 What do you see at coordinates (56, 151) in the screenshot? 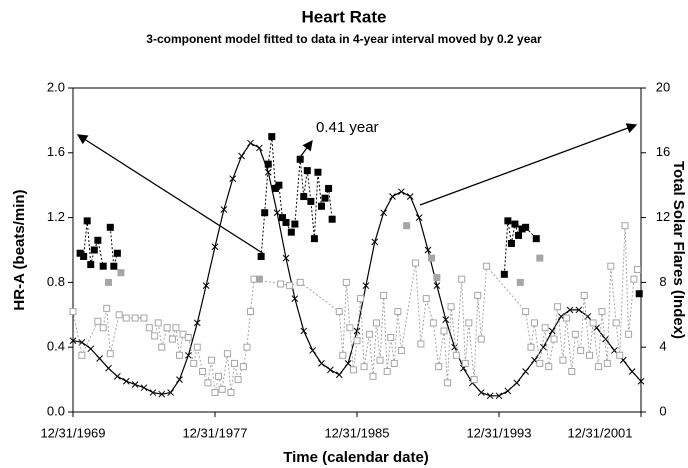
I see `y-tick-label: 1.6` at bounding box center [56, 151].